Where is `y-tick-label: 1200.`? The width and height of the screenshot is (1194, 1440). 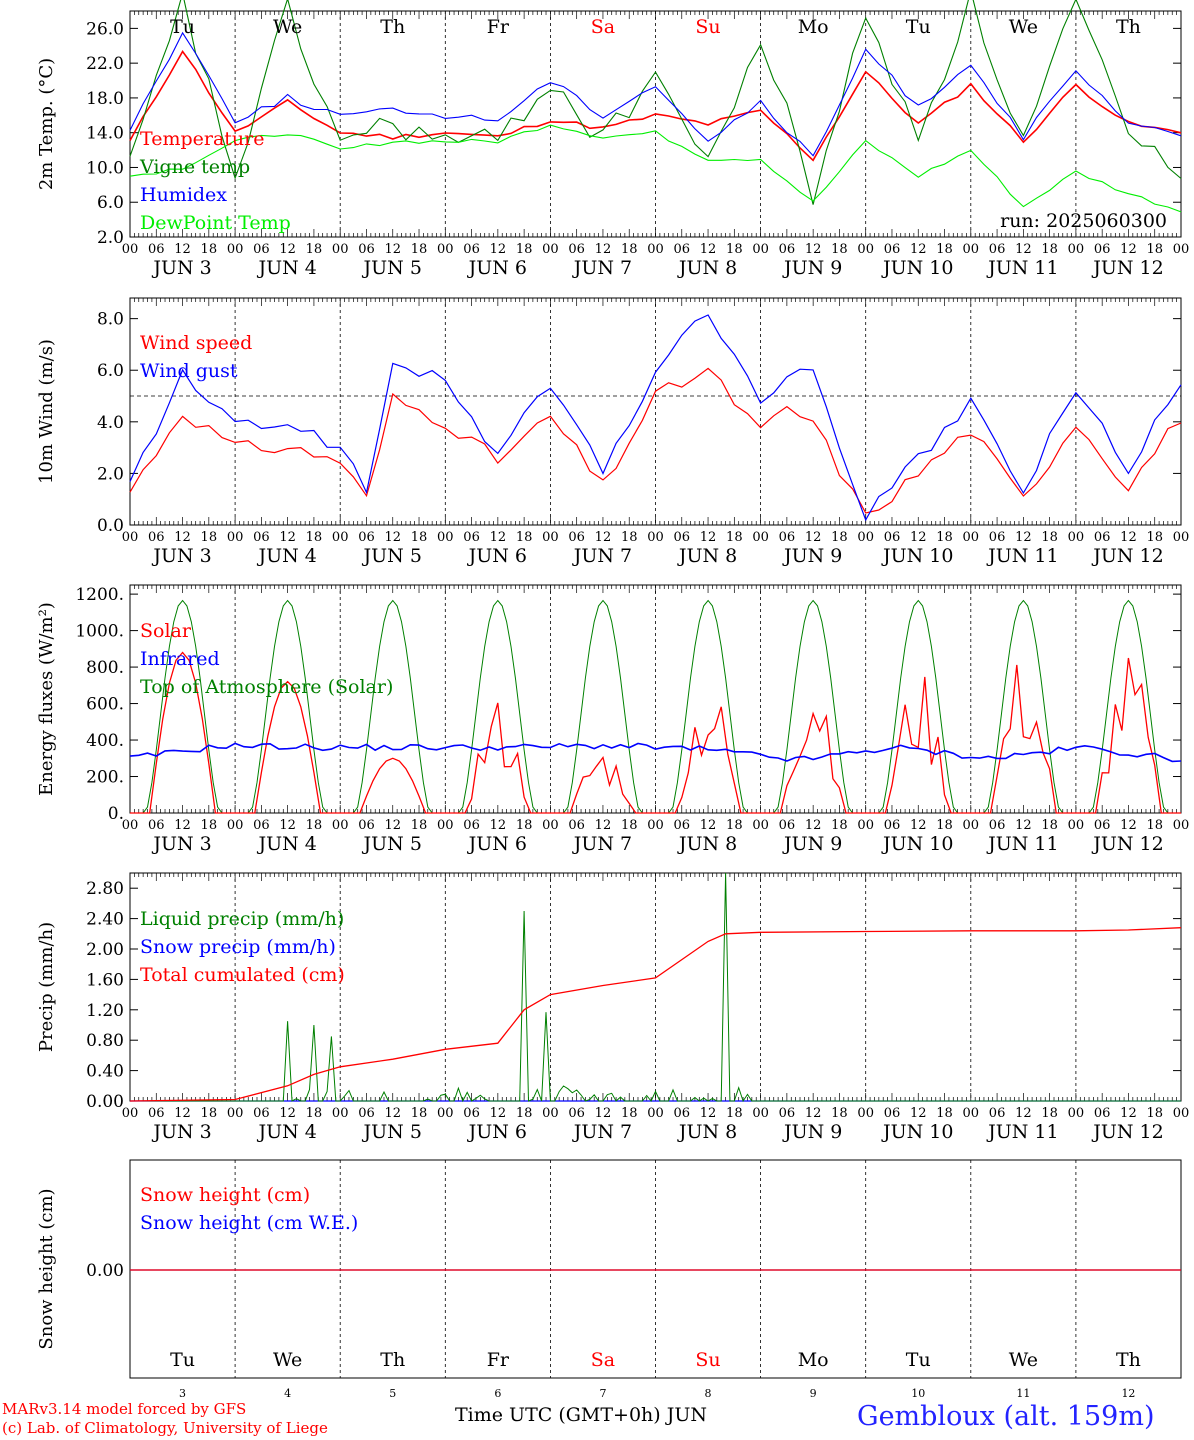
y-tick-label: 1200. is located at coordinates (99, 595).